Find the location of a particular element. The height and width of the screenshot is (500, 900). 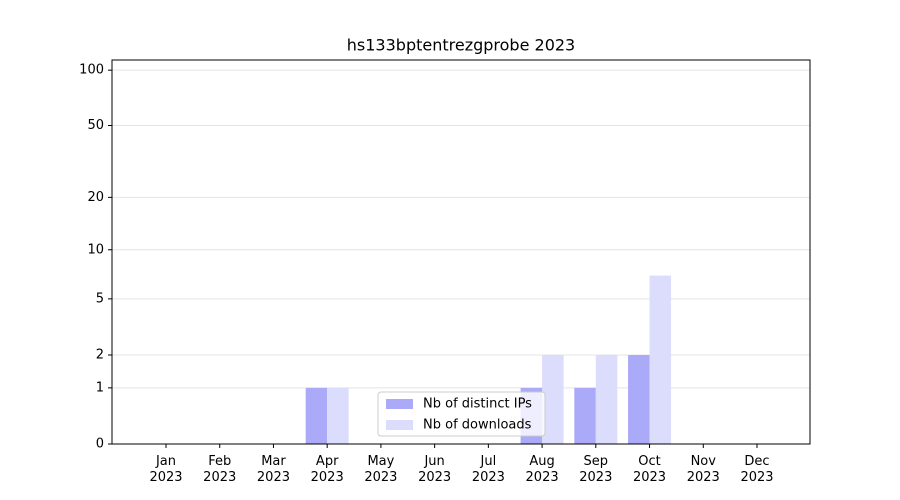

x-tick-label: Jun 2023 is located at coordinates (434, 469).